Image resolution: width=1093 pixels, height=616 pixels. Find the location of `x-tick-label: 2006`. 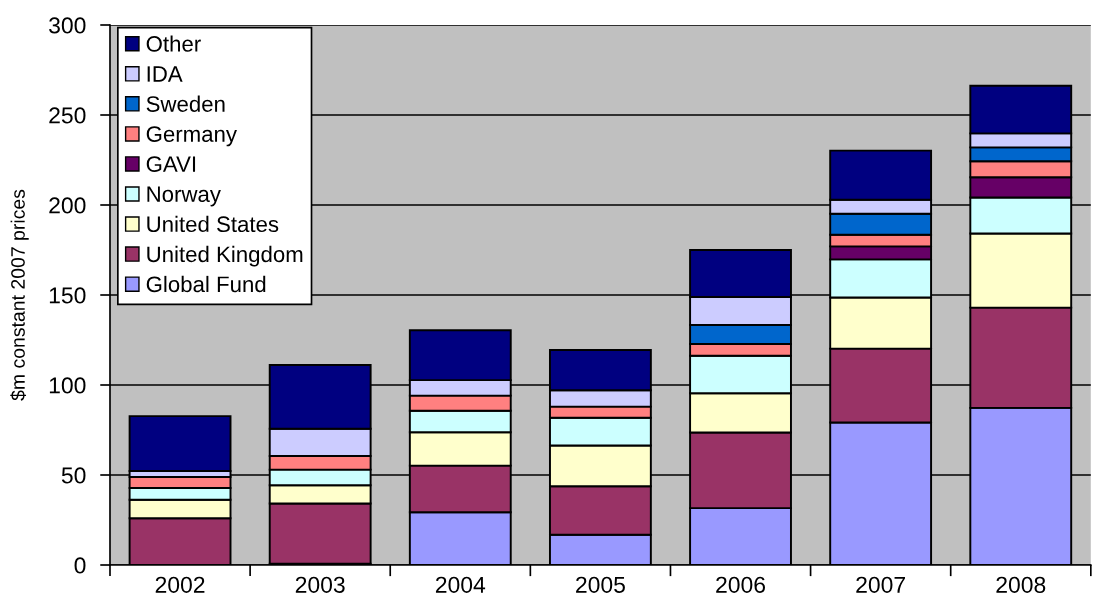

x-tick-label: 2006 is located at coordinates (741, 584).